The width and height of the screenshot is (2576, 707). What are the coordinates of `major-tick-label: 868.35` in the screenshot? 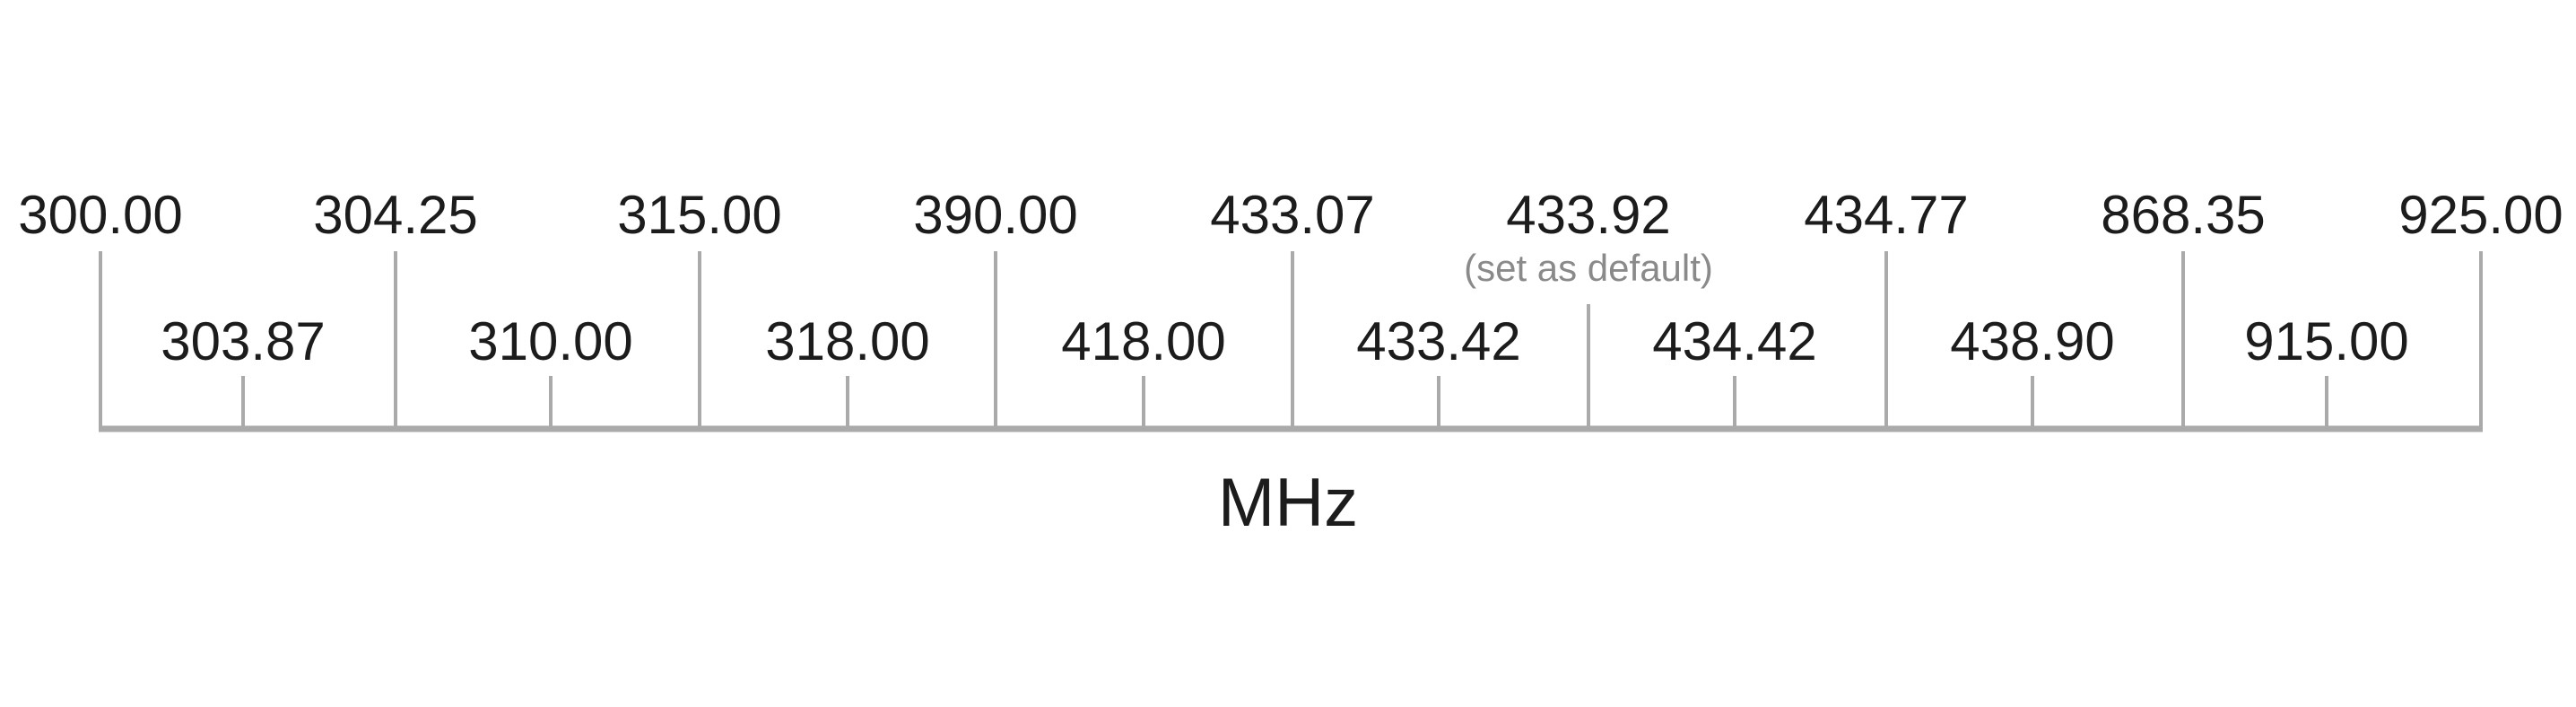 It's located at (2183, 215).